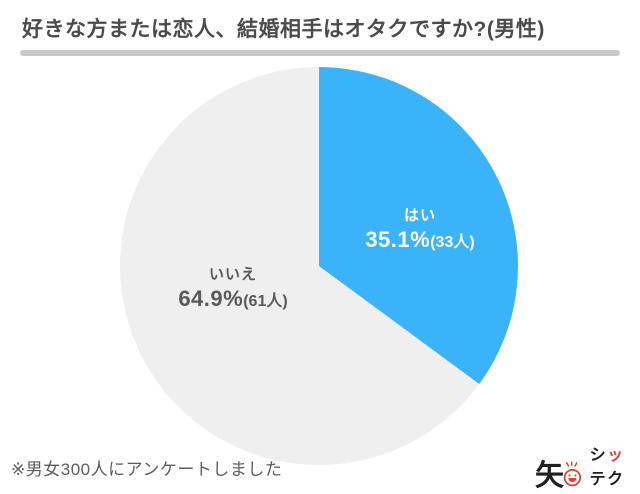  What do you see at coordinates (607, 479) in the screenshot?
I see `logo-text-part3: テク` at bounding box center [607, 479].